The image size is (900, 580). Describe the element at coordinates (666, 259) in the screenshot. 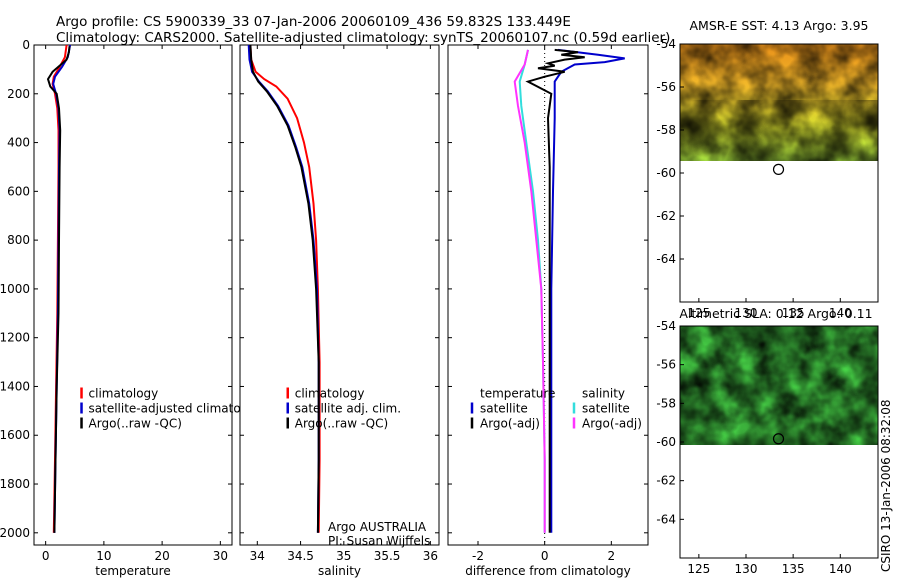

I see `sst-map-ytick-label: -64` at that location.